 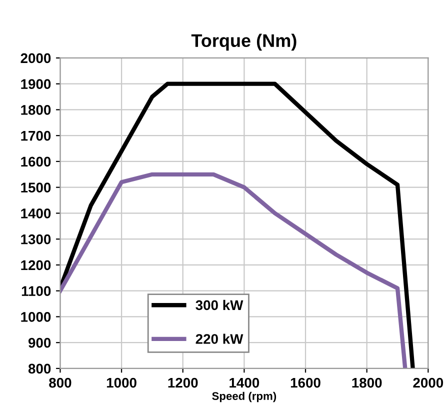 I want to click on x-tick-label: 1200, so click(x=183, y=383).